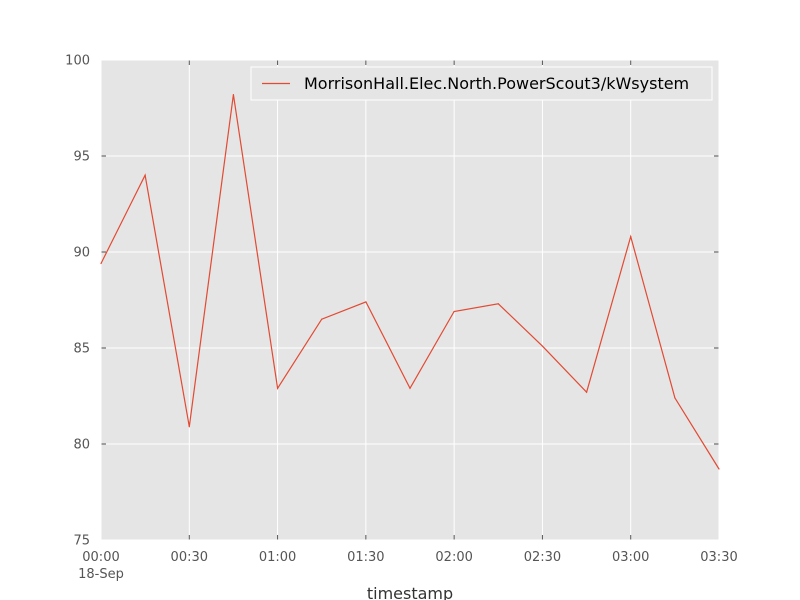 This screenshot has width=800, height=600. I want to click on y-tick-label: 75, so click(81, 541).